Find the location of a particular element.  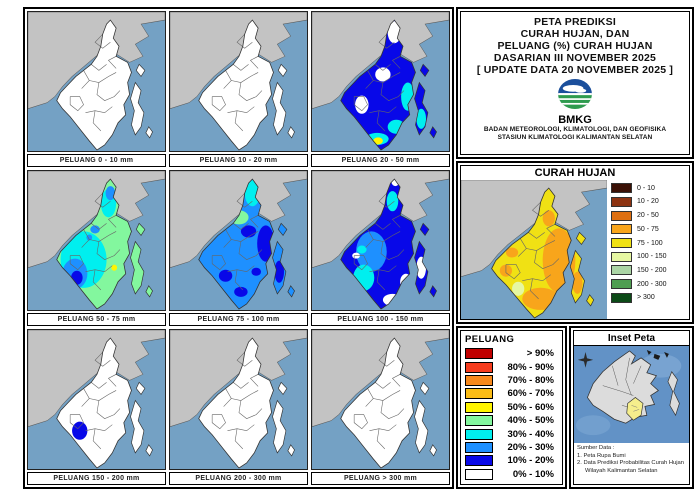

legend-label: 80% - 90% is located at coordinates (530, 367).